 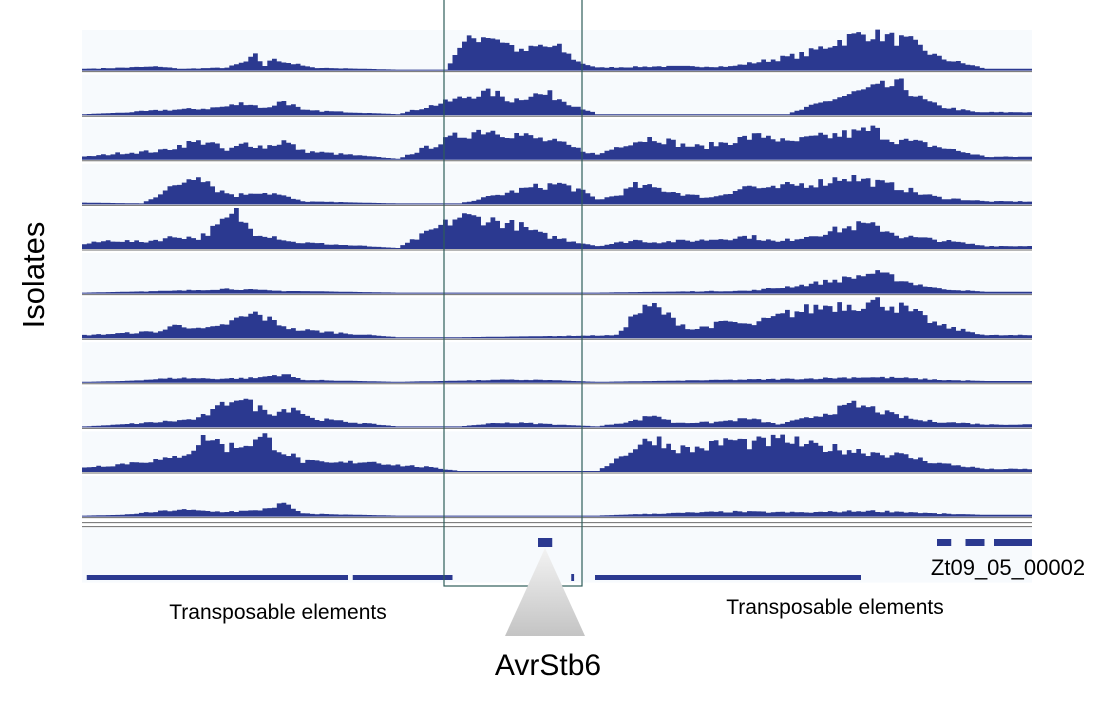 What do you see at coordinates (545, 592) in the screenshot?
I see `gene-zoom-triangle` at bounding box center [545, 592].